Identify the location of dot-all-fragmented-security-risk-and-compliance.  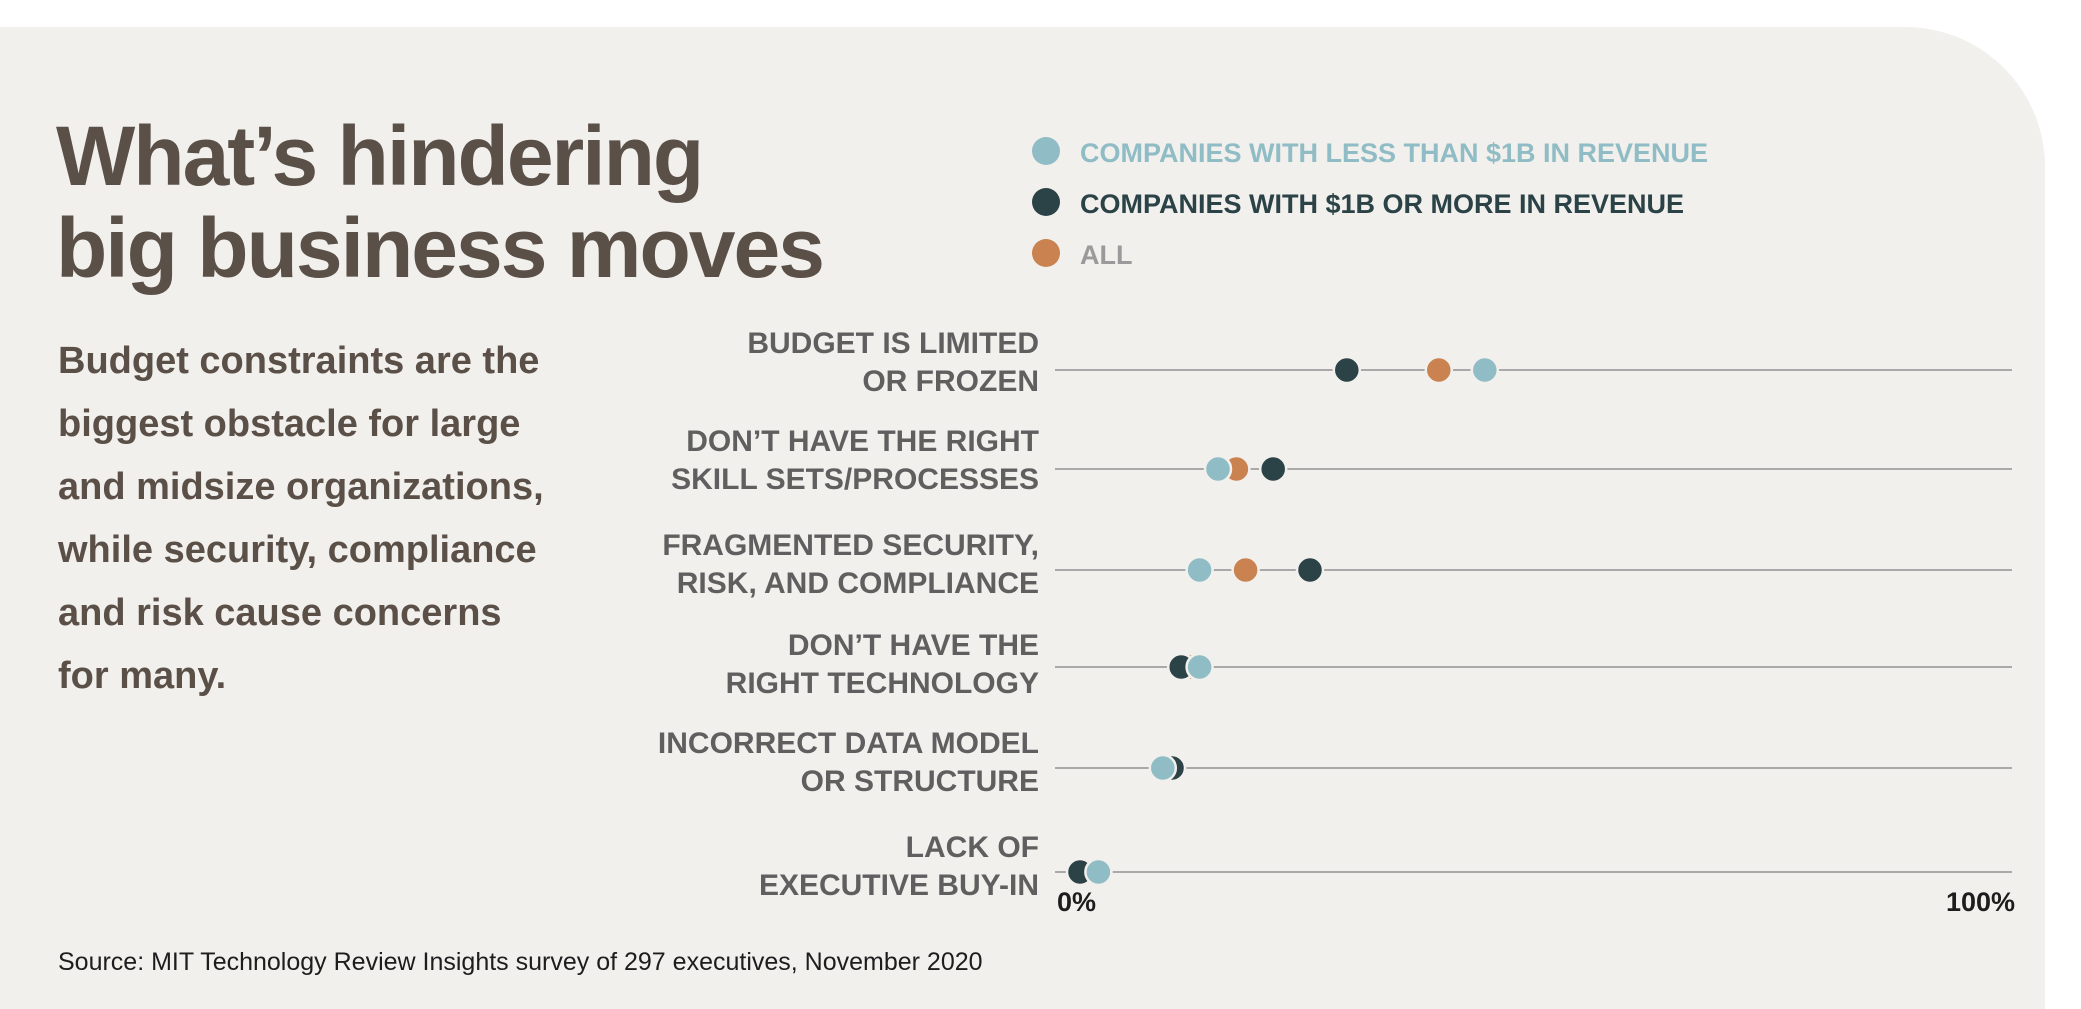
(1245, 570).